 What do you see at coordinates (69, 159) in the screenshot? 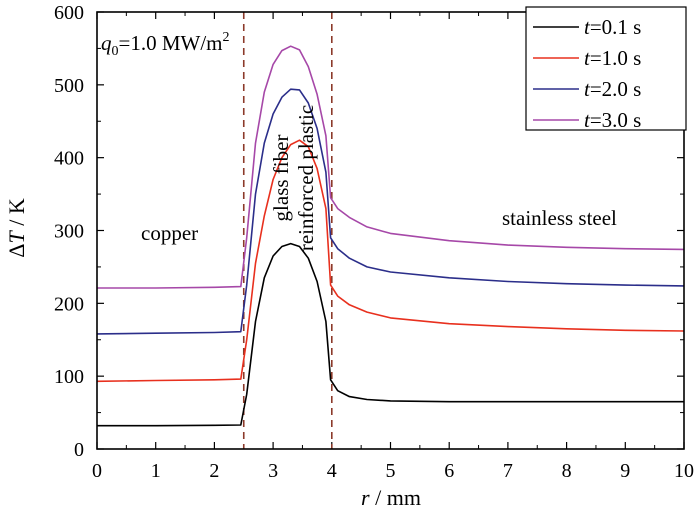
I see `y-tick-label: 400` at bounding box center [69, 159].